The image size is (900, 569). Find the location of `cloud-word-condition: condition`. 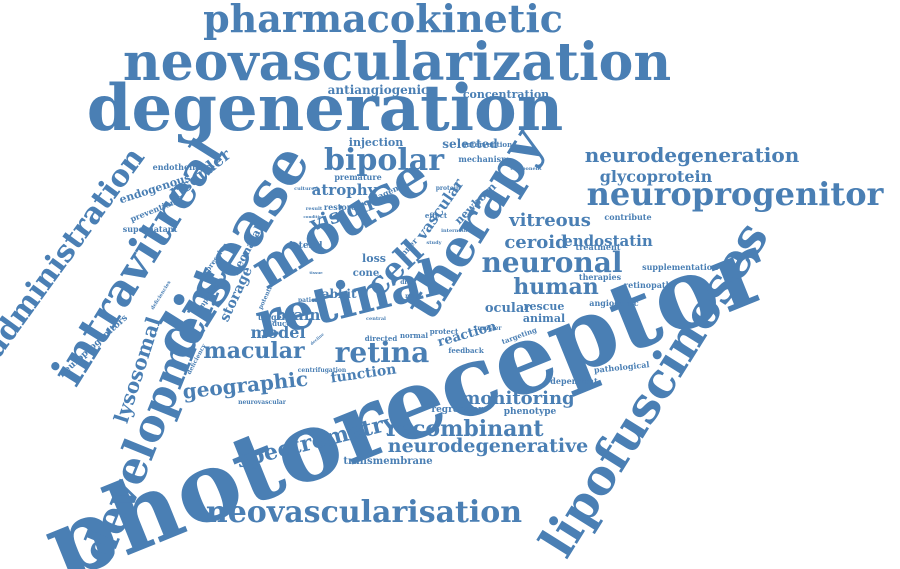

cloud-word-condition: condition is located at coordinates (313, 216).